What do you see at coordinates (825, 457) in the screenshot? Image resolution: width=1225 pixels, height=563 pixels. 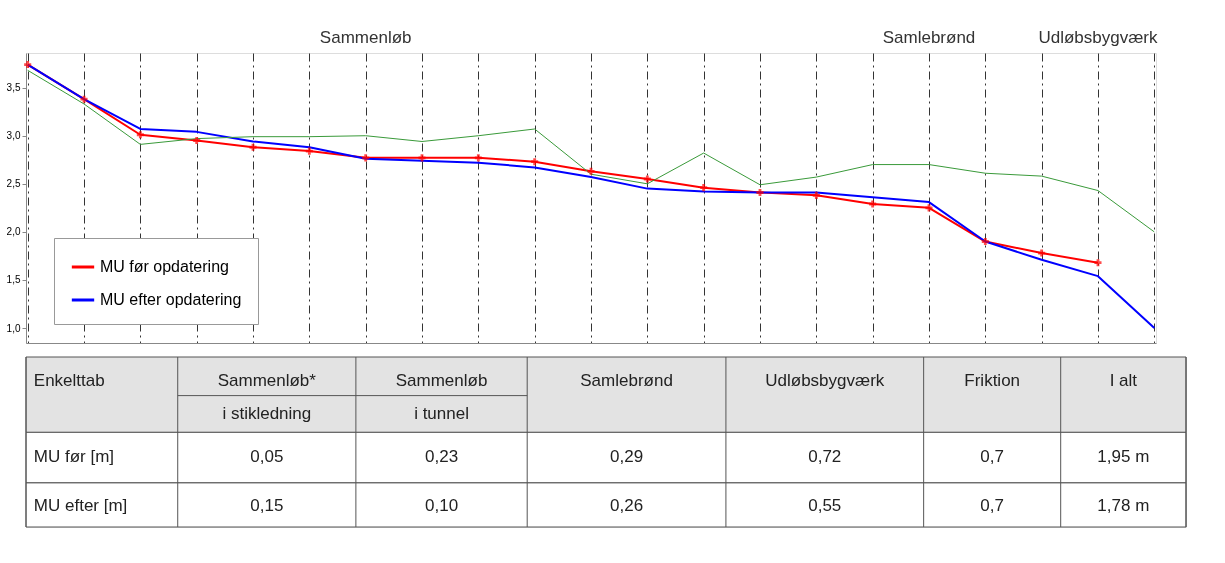 I see `text: 0,72` at bounding box center [825, 457].